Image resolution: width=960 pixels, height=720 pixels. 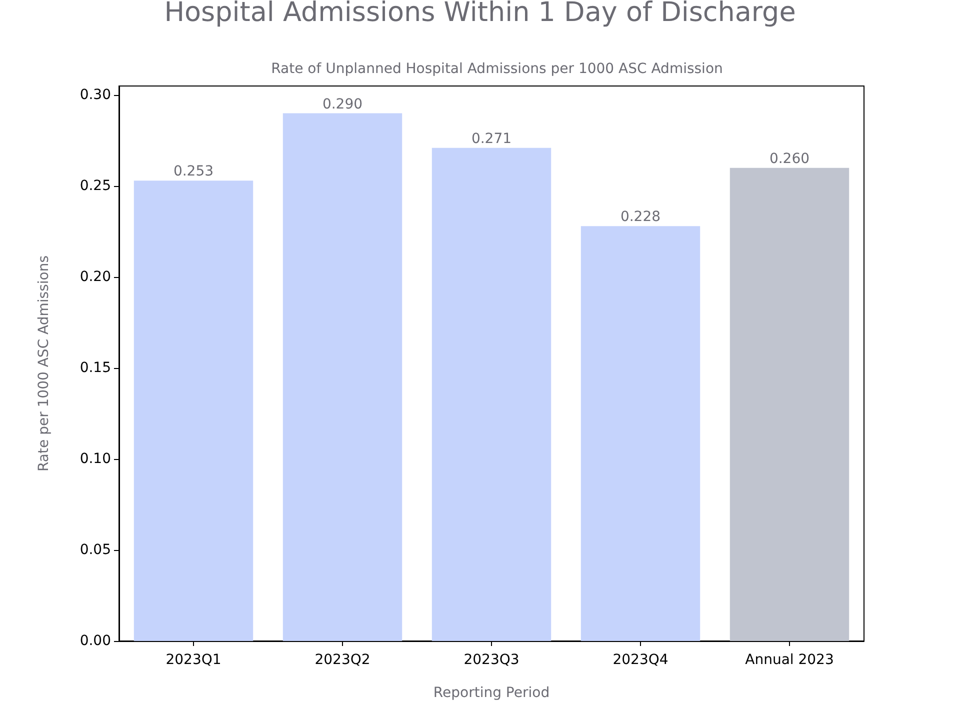 What do you see at coordinates (789, 158) in the screenshot?
I see `data-label: 0.260` at bounding box center [789, 158].